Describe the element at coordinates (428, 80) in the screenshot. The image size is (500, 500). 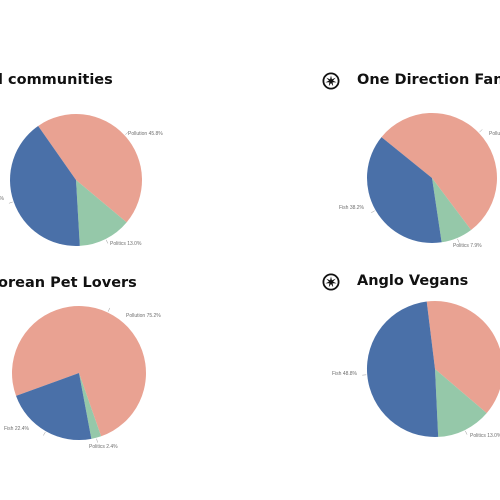
I see `panel-title-2: One Direction Fans` at that location.